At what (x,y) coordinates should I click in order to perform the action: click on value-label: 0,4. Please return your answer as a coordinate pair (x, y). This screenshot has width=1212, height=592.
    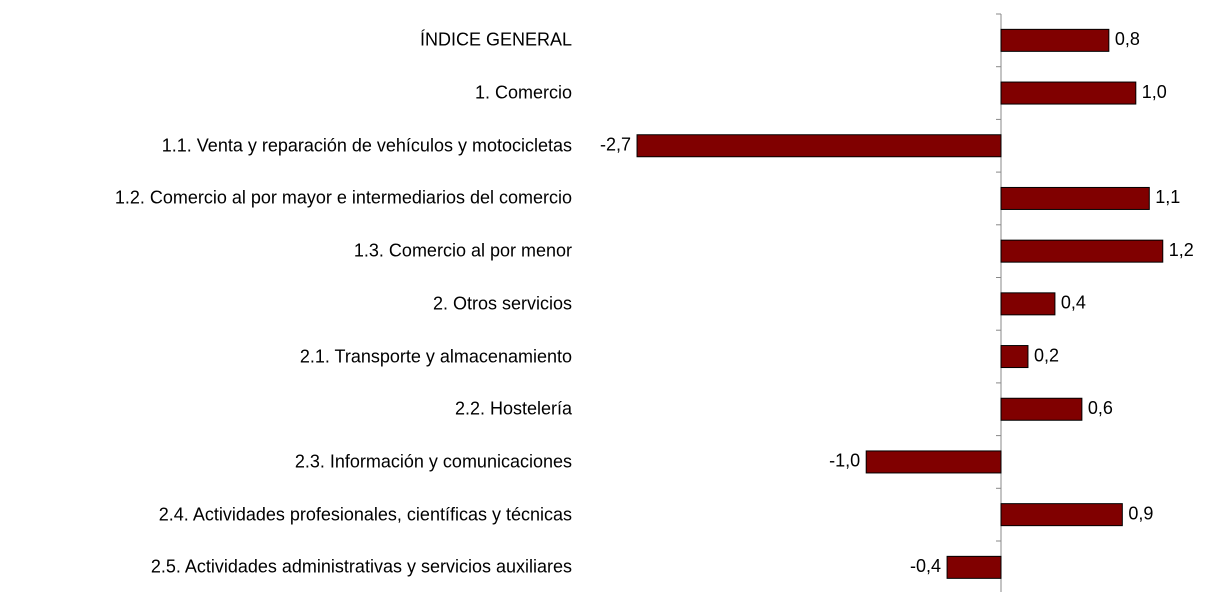
    Looking at the image, I should click on (1073, 303).